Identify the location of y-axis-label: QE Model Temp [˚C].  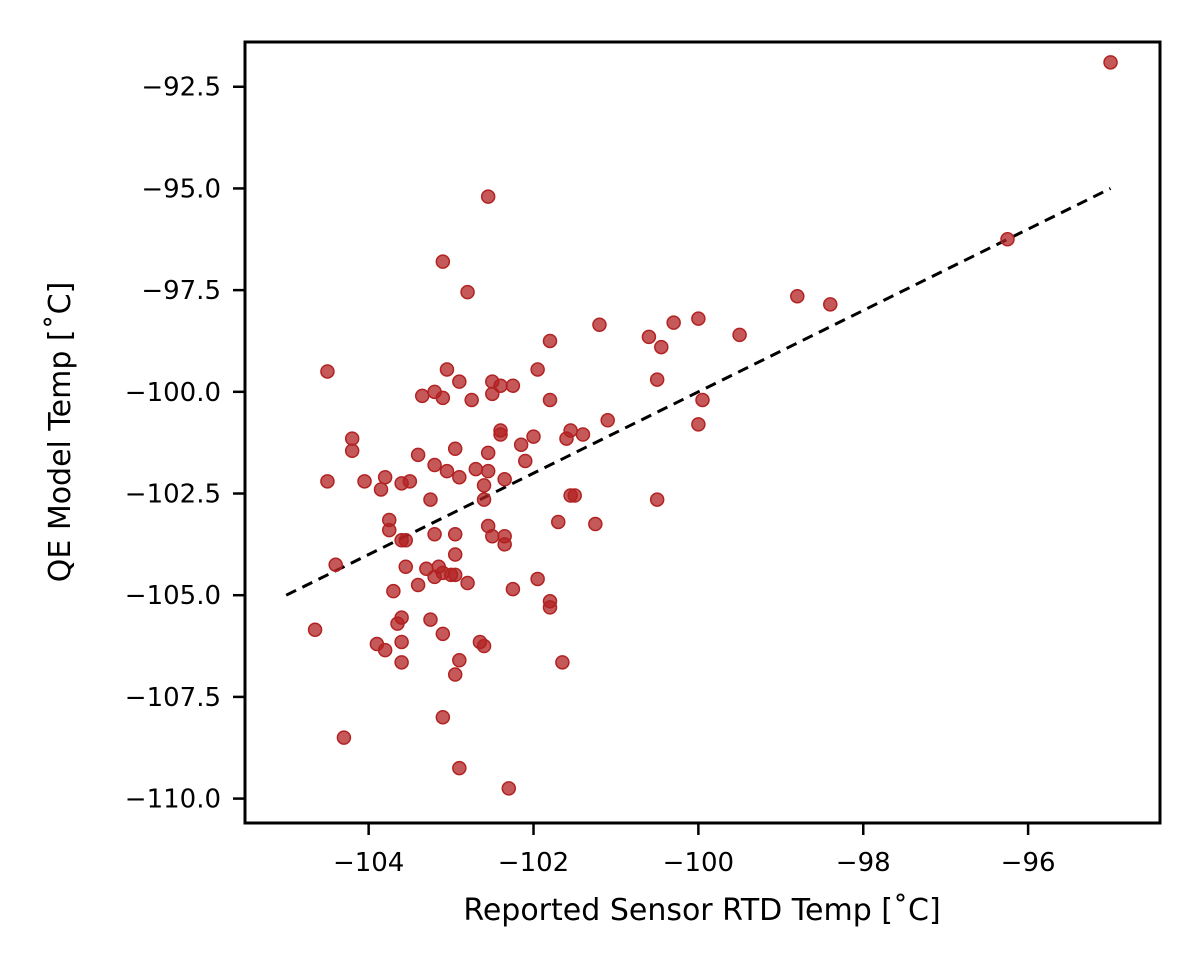
(60, 432).